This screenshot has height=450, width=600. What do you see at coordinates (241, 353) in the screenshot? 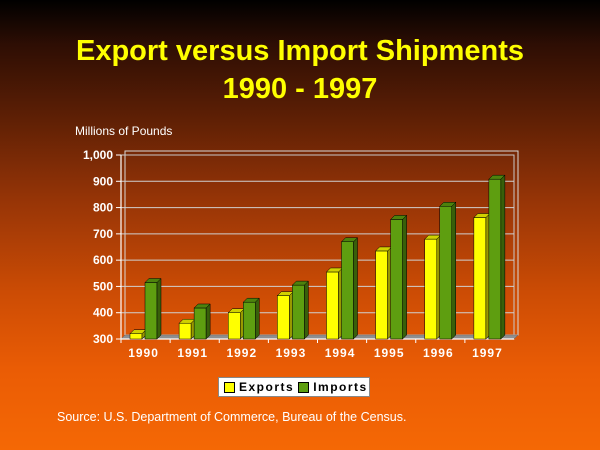
I see `x-tick-label-1992: 1992` at bounding box center [241, 353].